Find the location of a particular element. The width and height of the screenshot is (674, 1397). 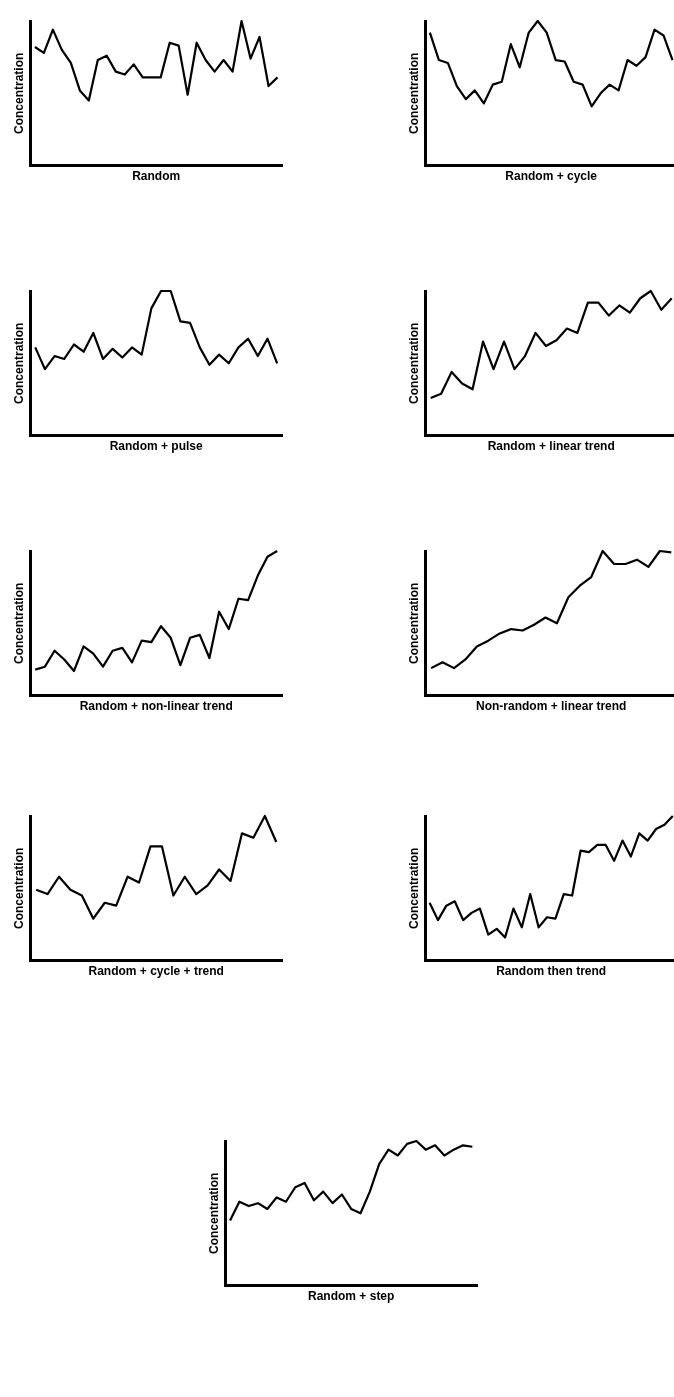

x-axis-title: Random + linear trend is located at coordinates (551, 446).